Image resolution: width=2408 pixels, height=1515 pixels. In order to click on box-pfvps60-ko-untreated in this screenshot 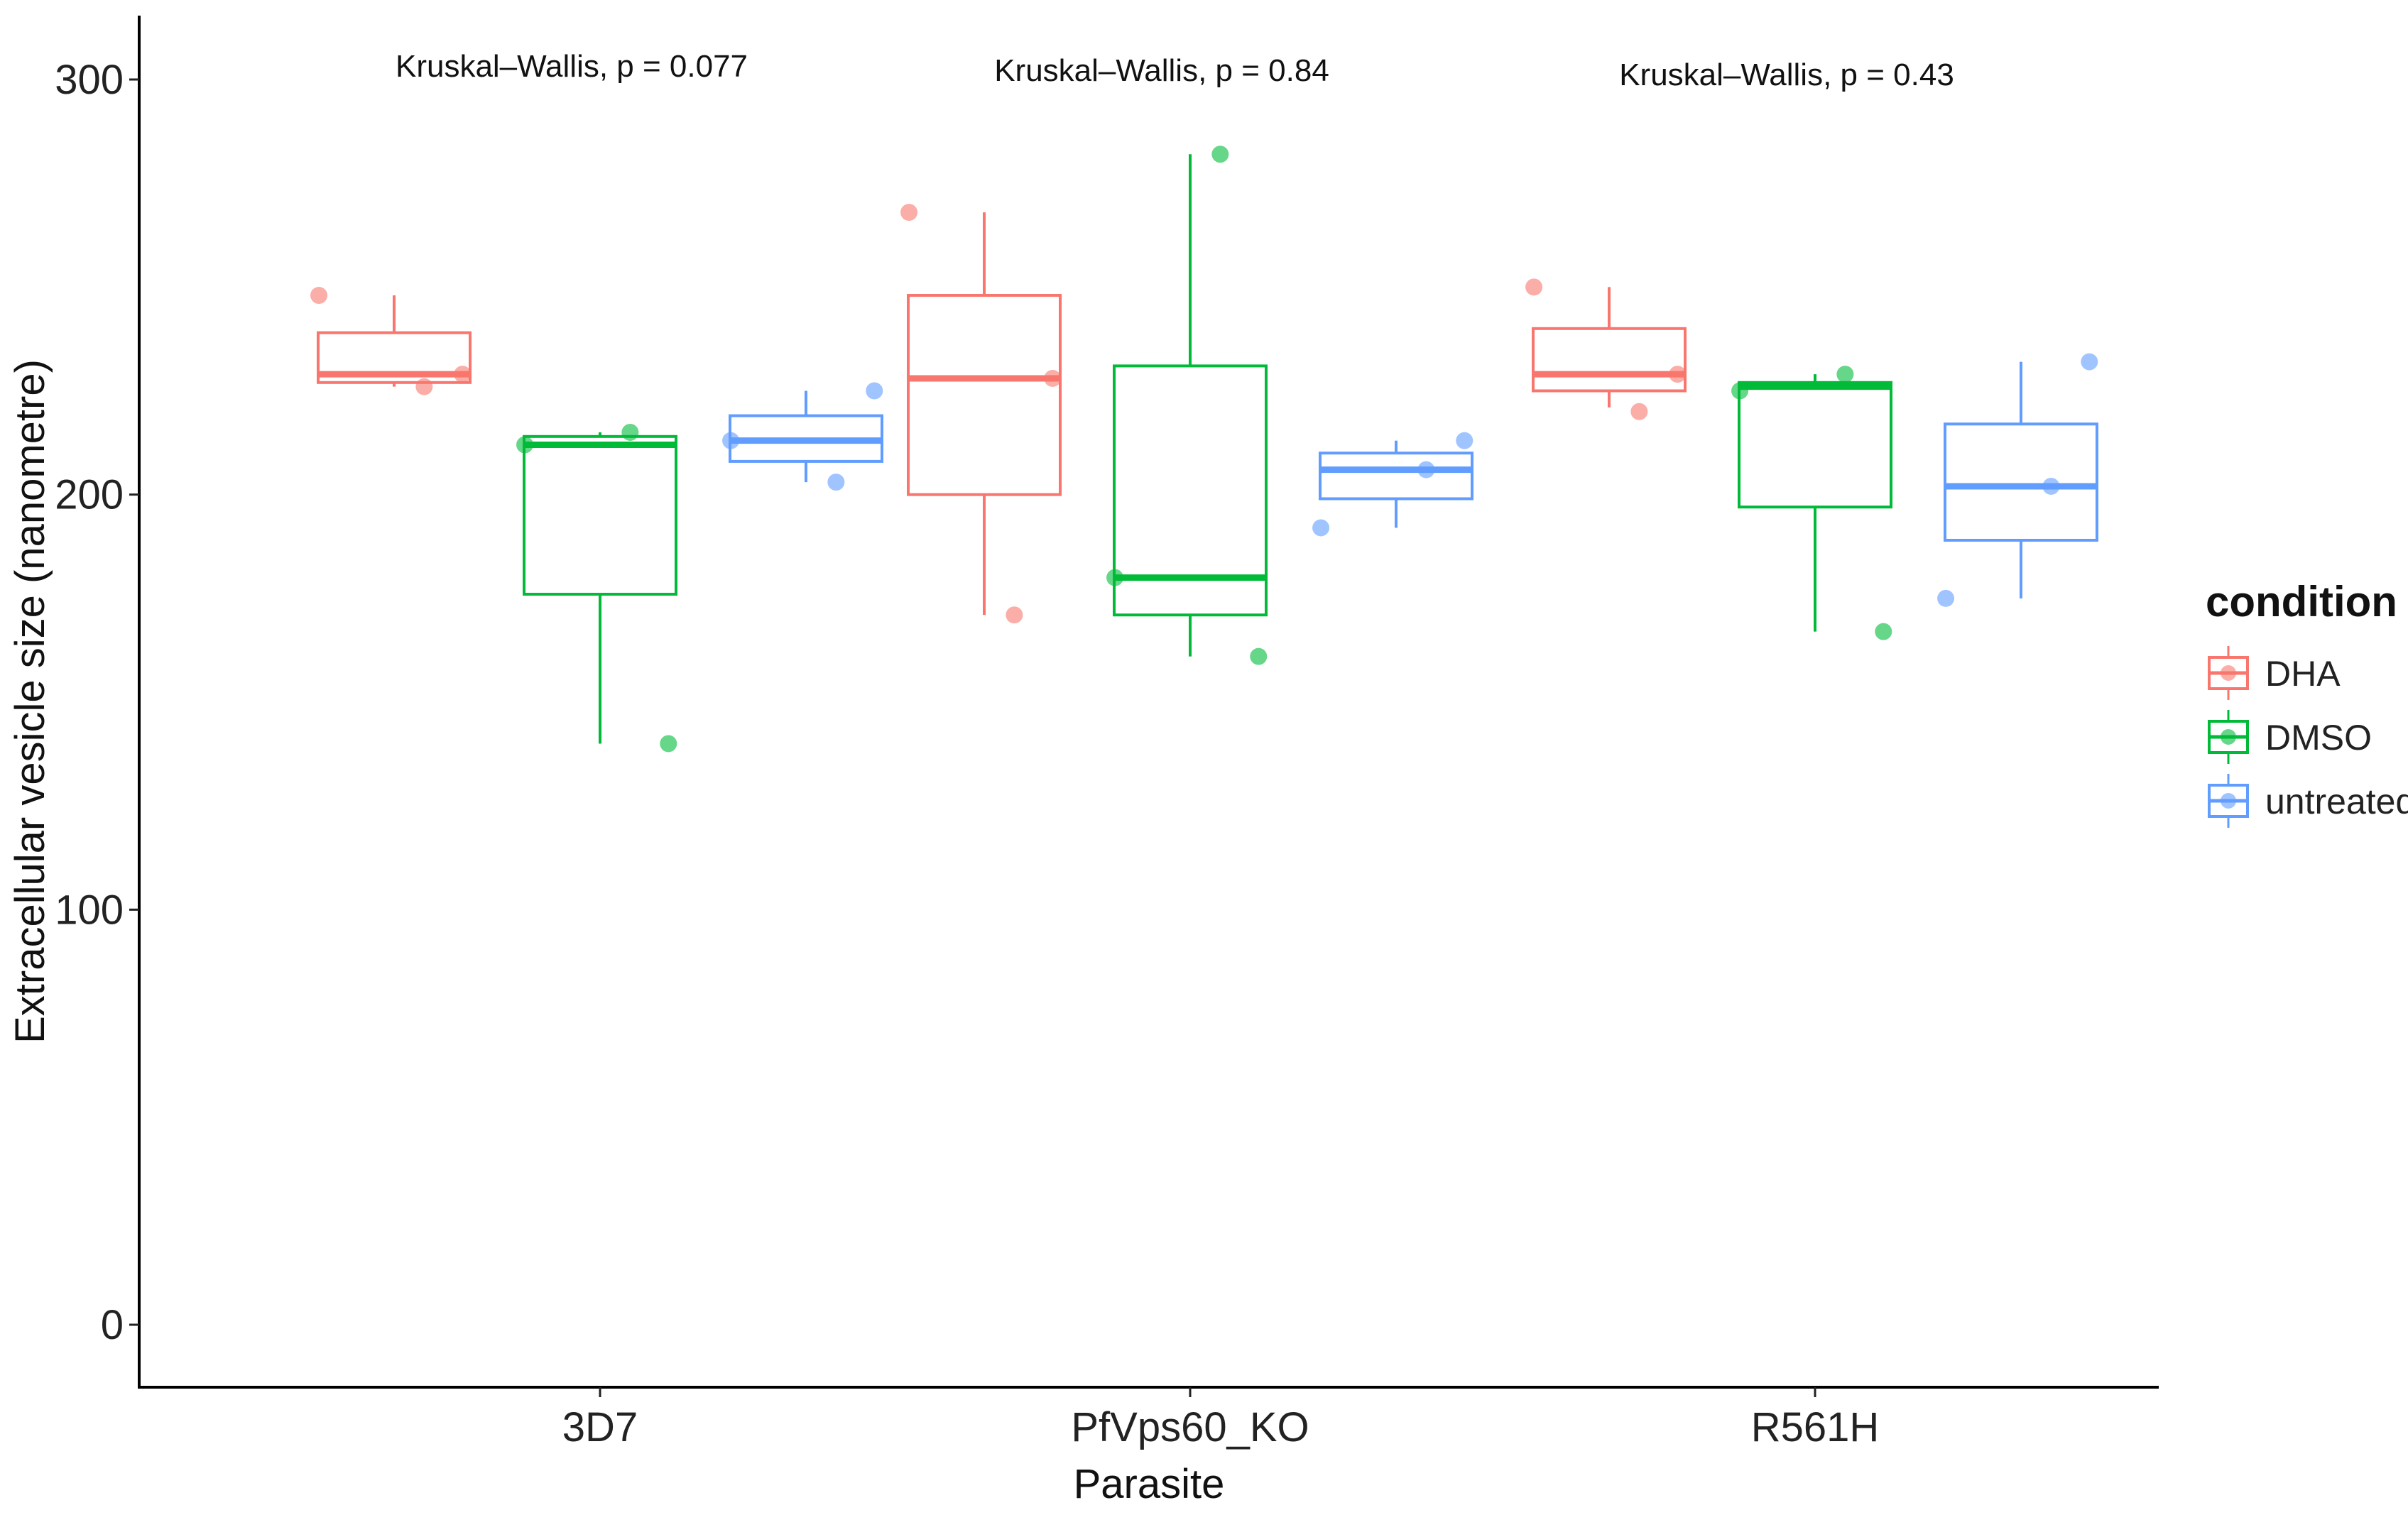, I will do `click(1396, 484)`.